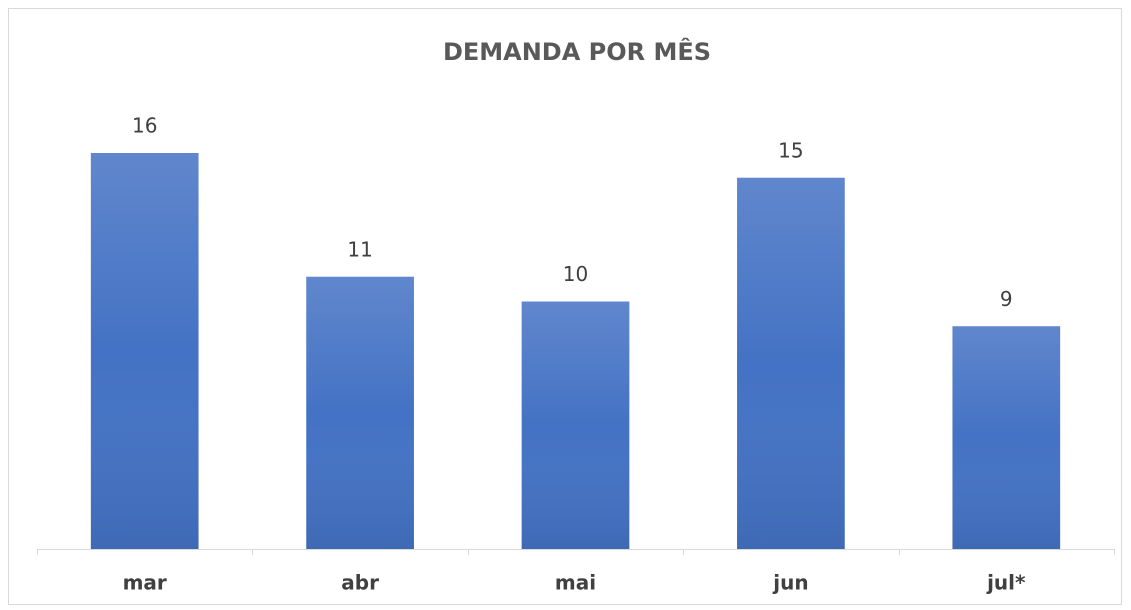 This screenshot has width=1131, height=610. Describe the element at coordinates (359, 249) in the screenshot. I see `data-label: 11` at that location.